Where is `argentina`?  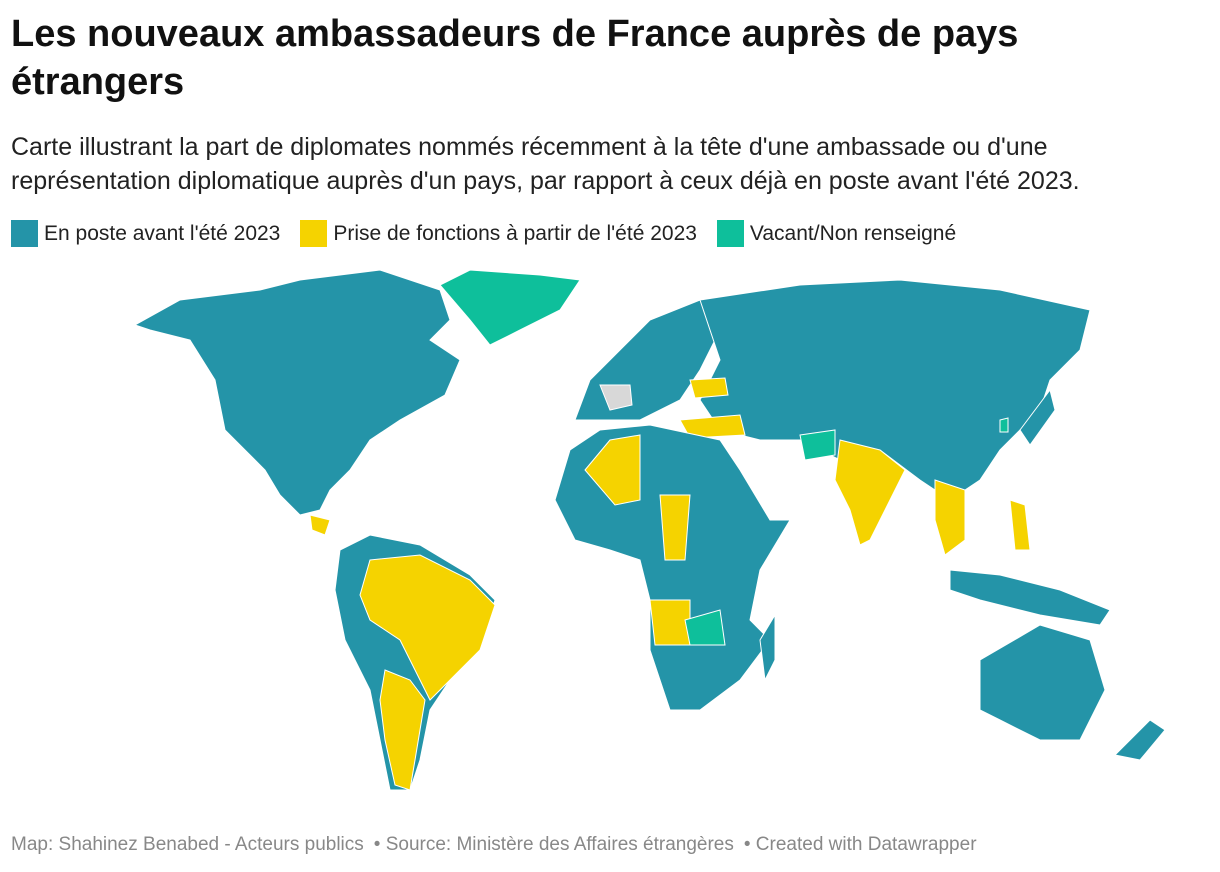 argentina is located at coordinates (402, 730).